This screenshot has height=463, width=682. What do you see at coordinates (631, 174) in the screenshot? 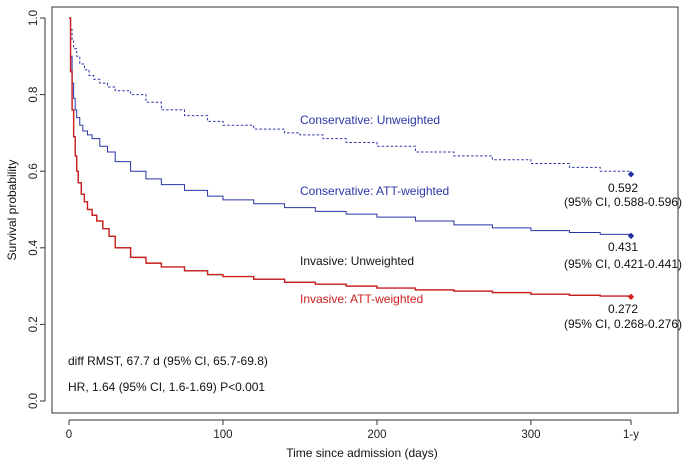
I see `endpoint-marker-conservative-unweighted` at bounding box center [631, 174].